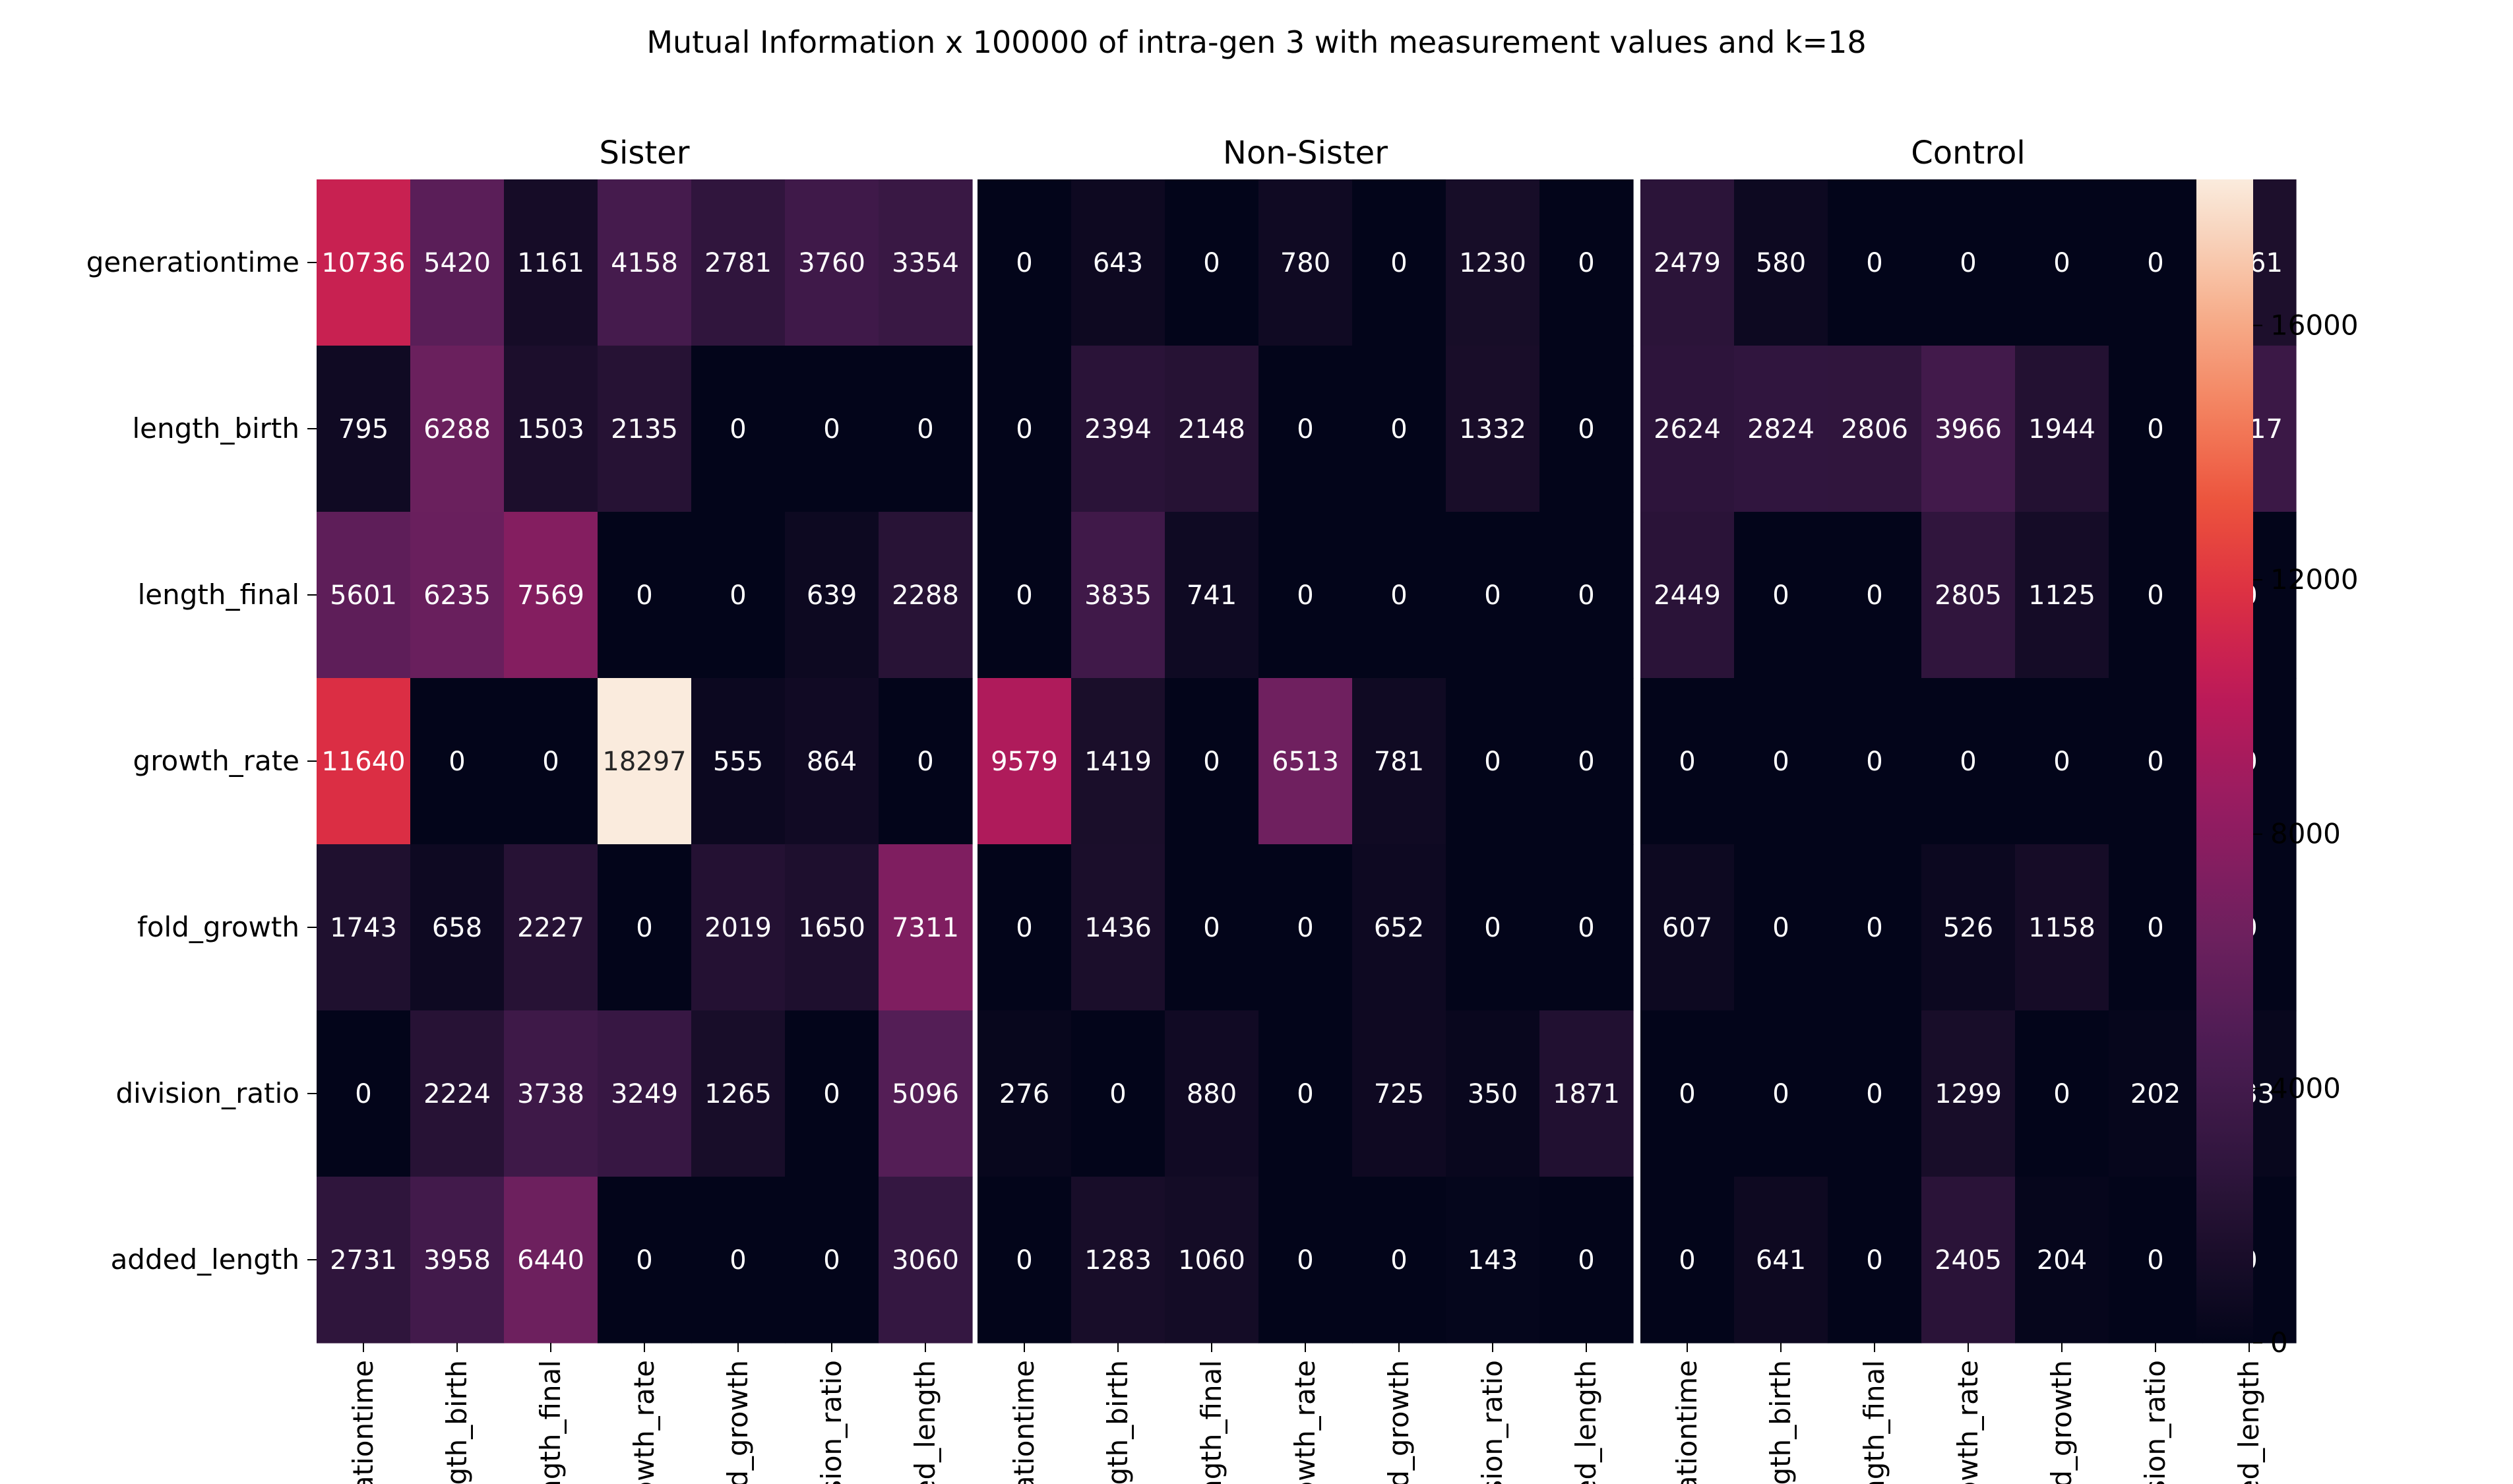  I want to click on cell-value-label: 1436, so click(1118, 928).